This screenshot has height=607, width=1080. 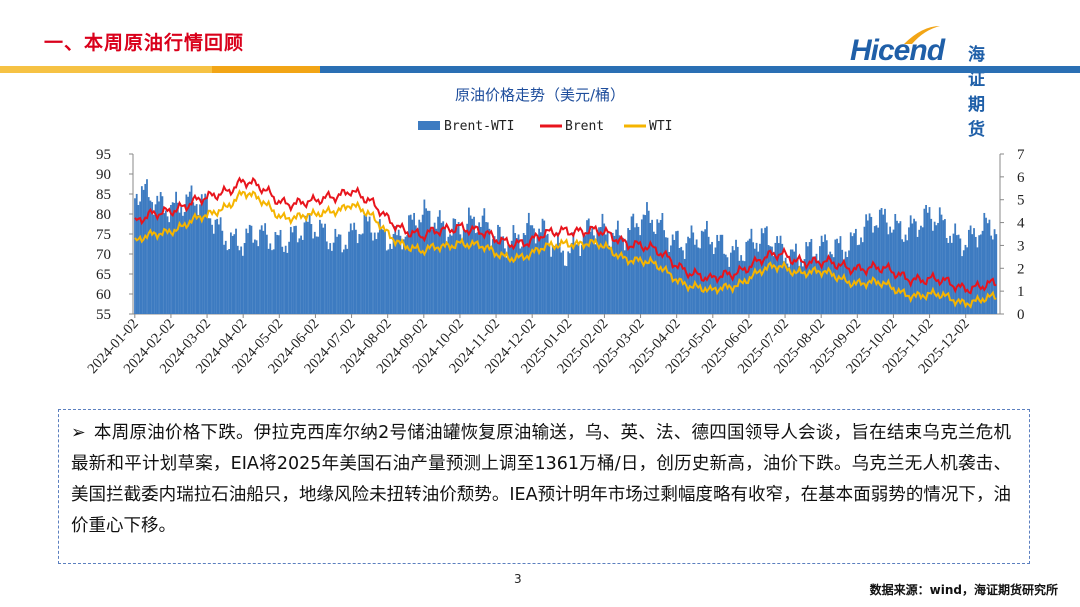 I want to click on header-stripes, so click(x=540, y=69).